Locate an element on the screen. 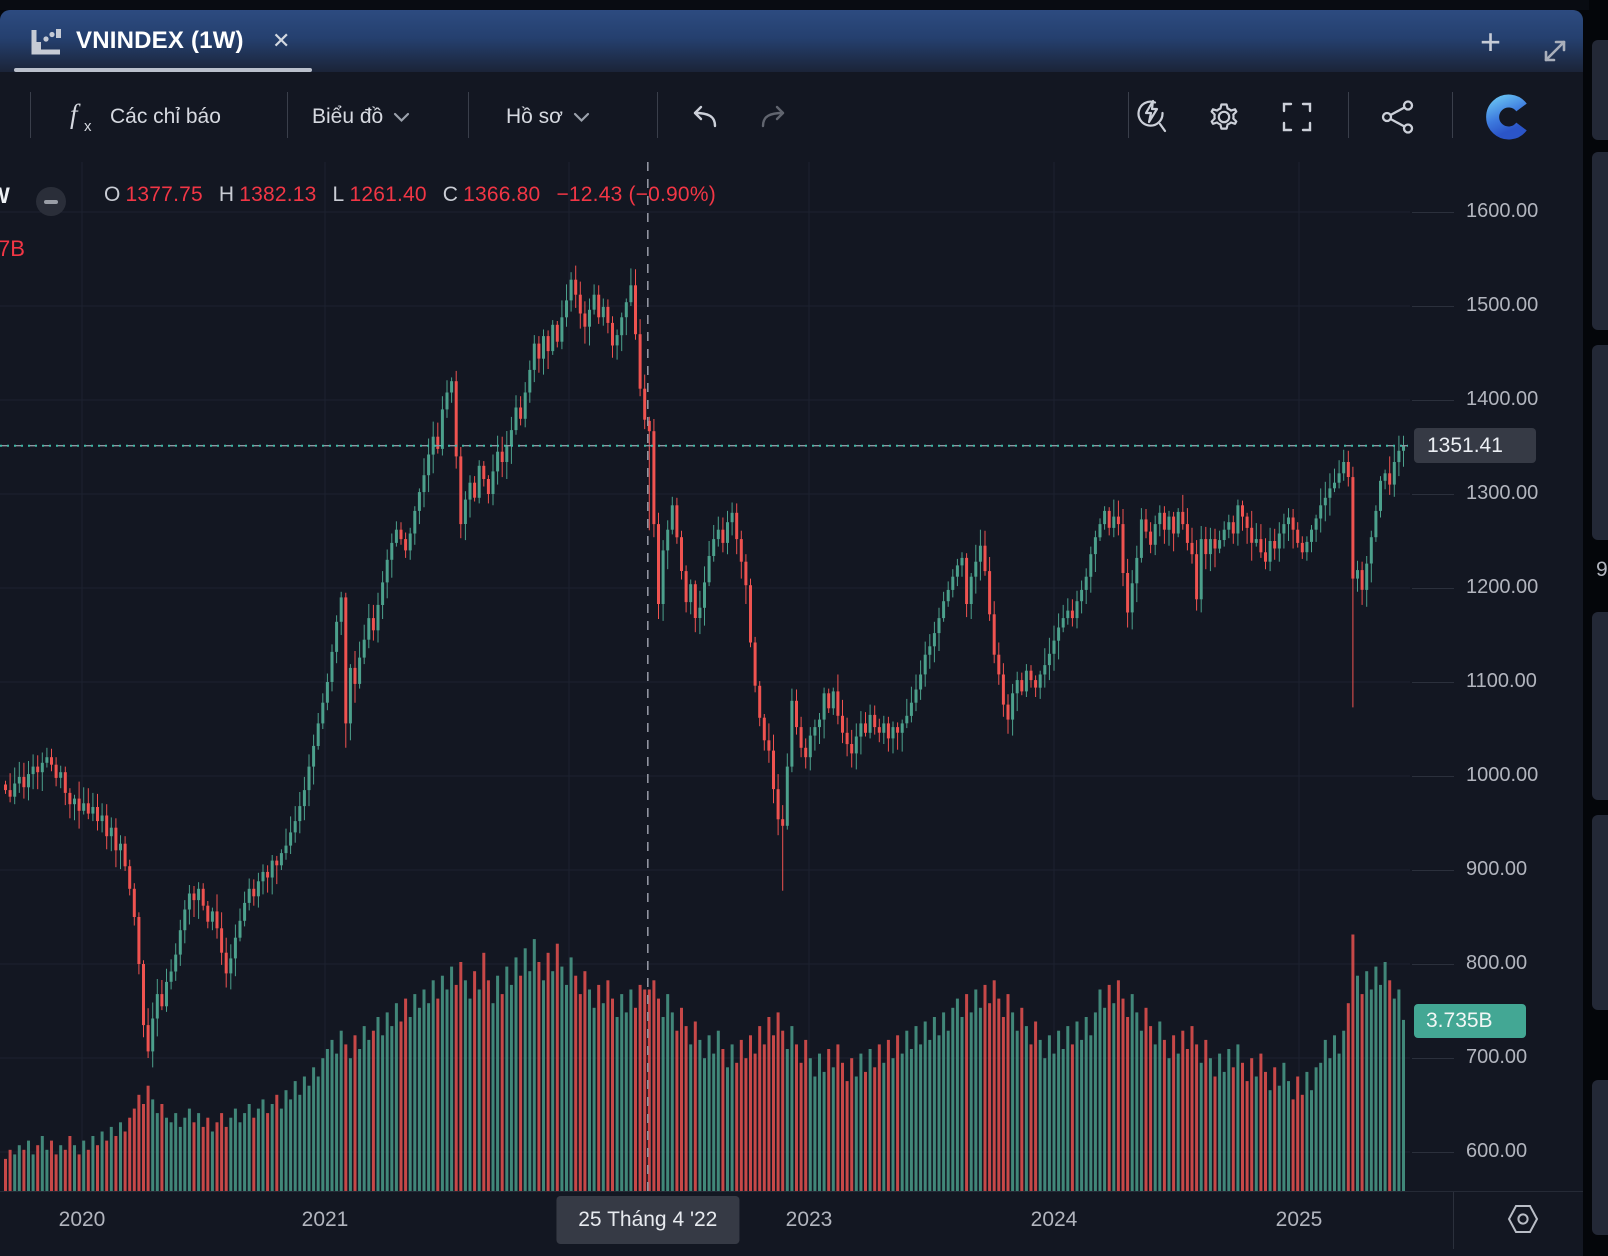 Image resolution: width=1608 pixels, height=1256 pixels. volume-value-badge: 3.735B is located at coordinates (1470, 1021).